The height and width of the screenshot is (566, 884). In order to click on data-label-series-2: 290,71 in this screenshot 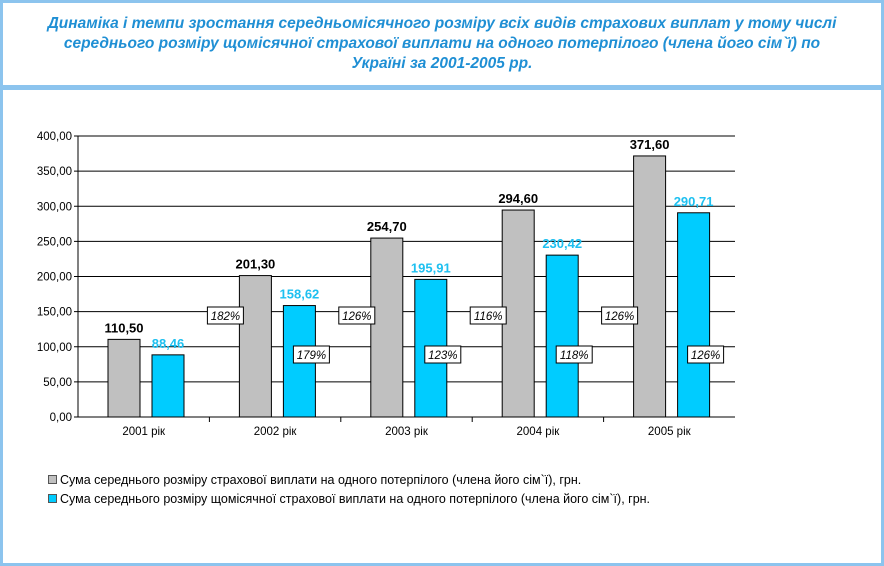, I will do `click(694, 201)`.